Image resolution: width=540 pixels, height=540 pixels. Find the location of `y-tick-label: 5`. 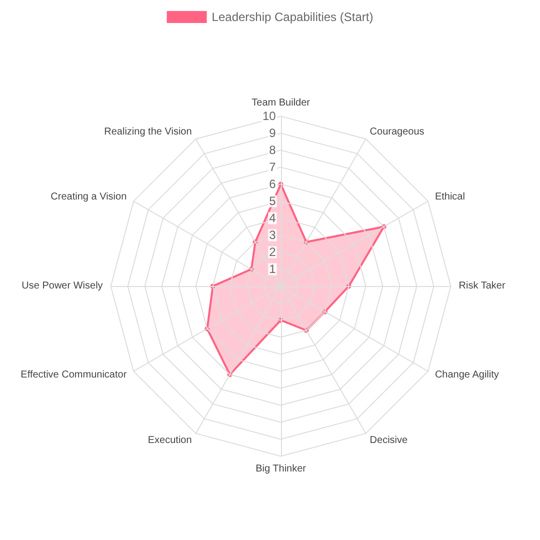

y-tick-label: 5 is located at coordinates (272, 201).